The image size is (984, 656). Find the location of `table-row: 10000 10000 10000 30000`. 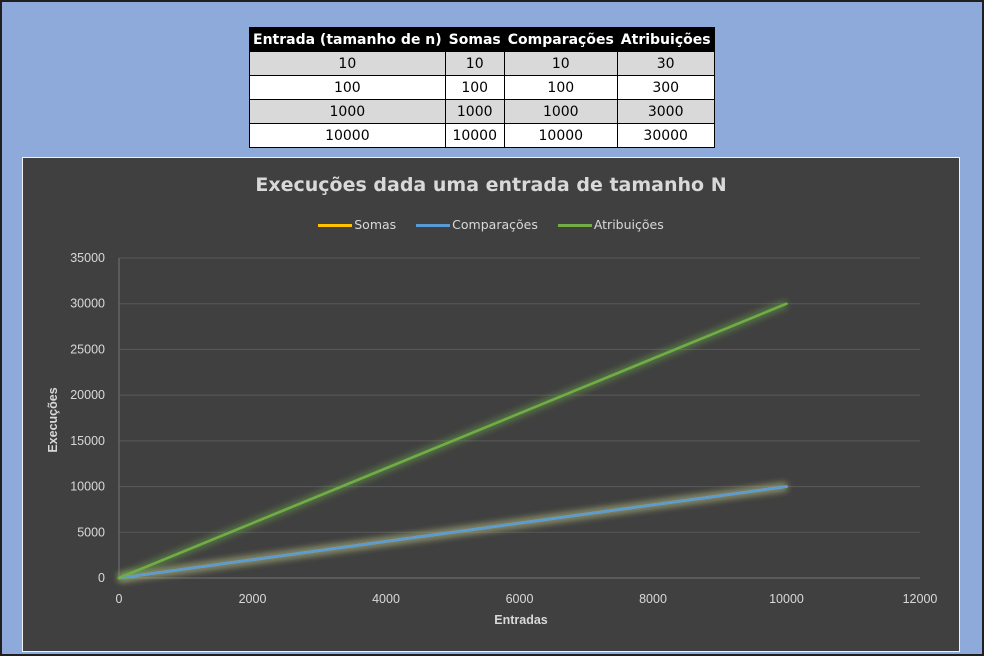

table-row: 10000 10000 10000 30000 is located at coordinates (482, 135).